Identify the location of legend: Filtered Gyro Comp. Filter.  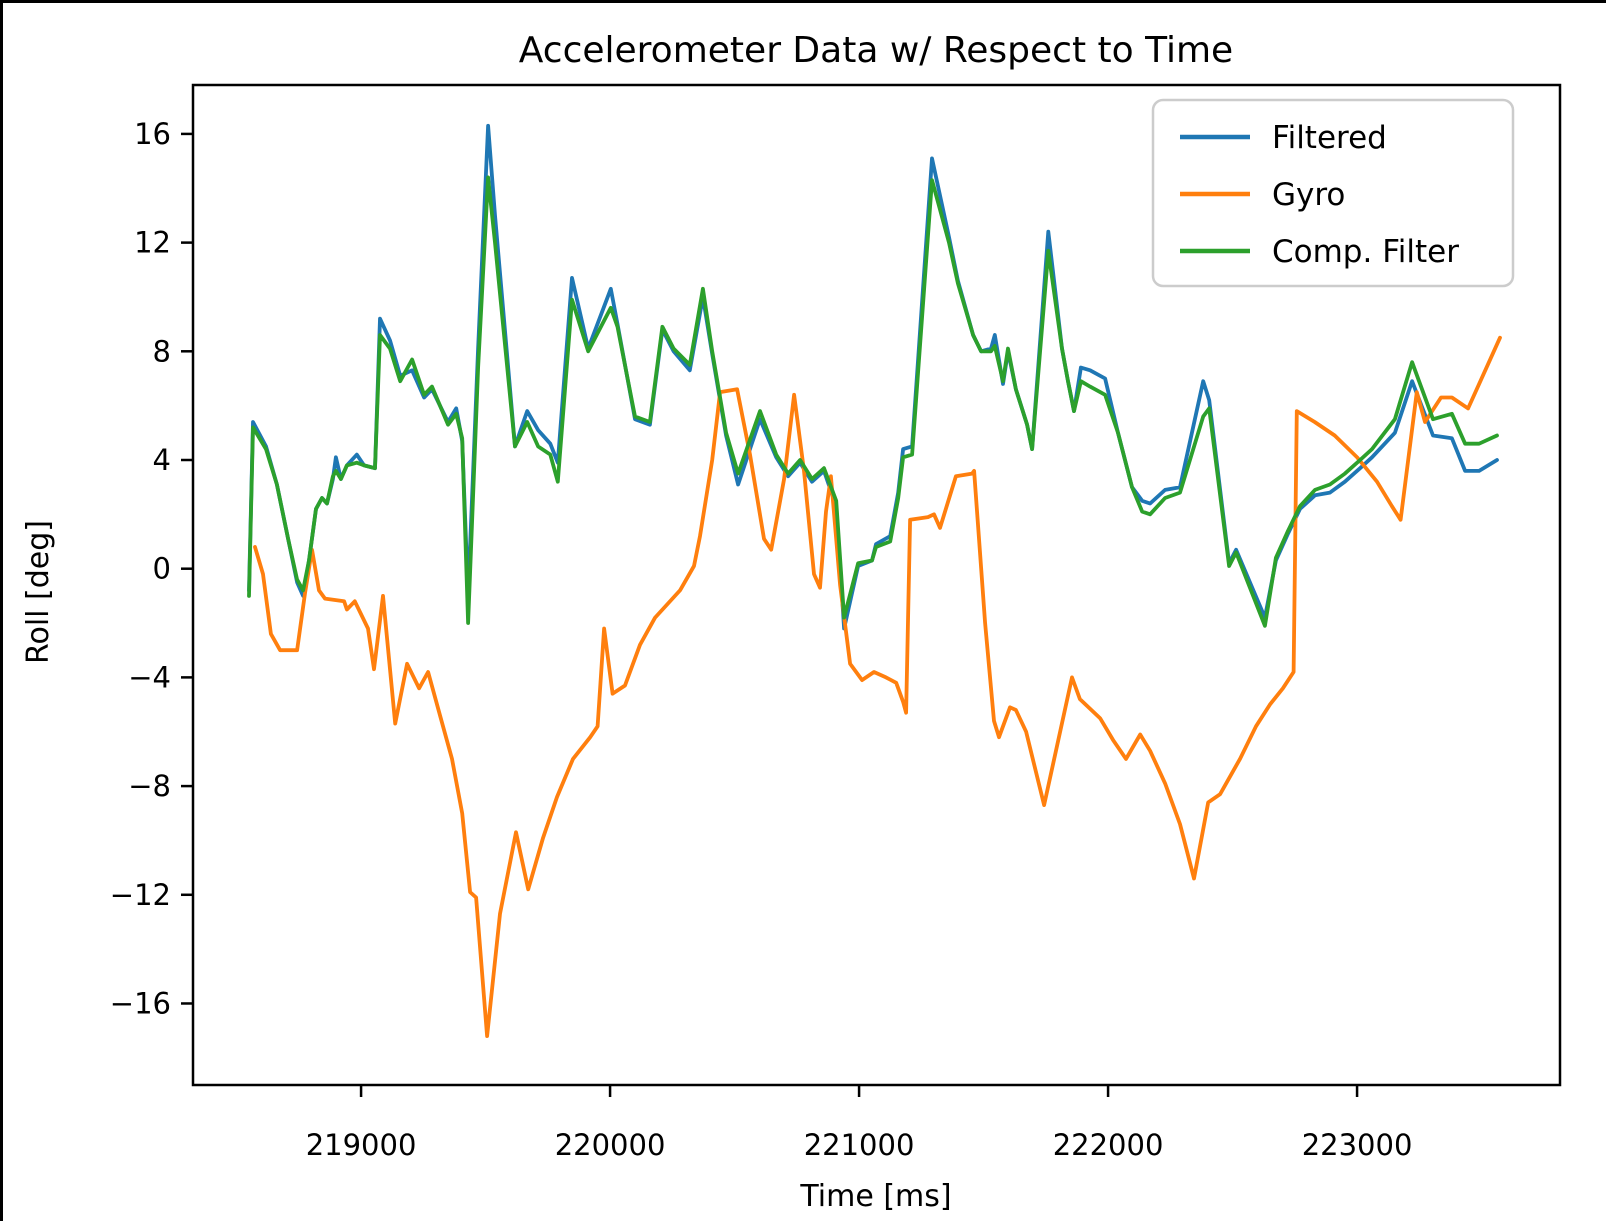
(1333, 193).